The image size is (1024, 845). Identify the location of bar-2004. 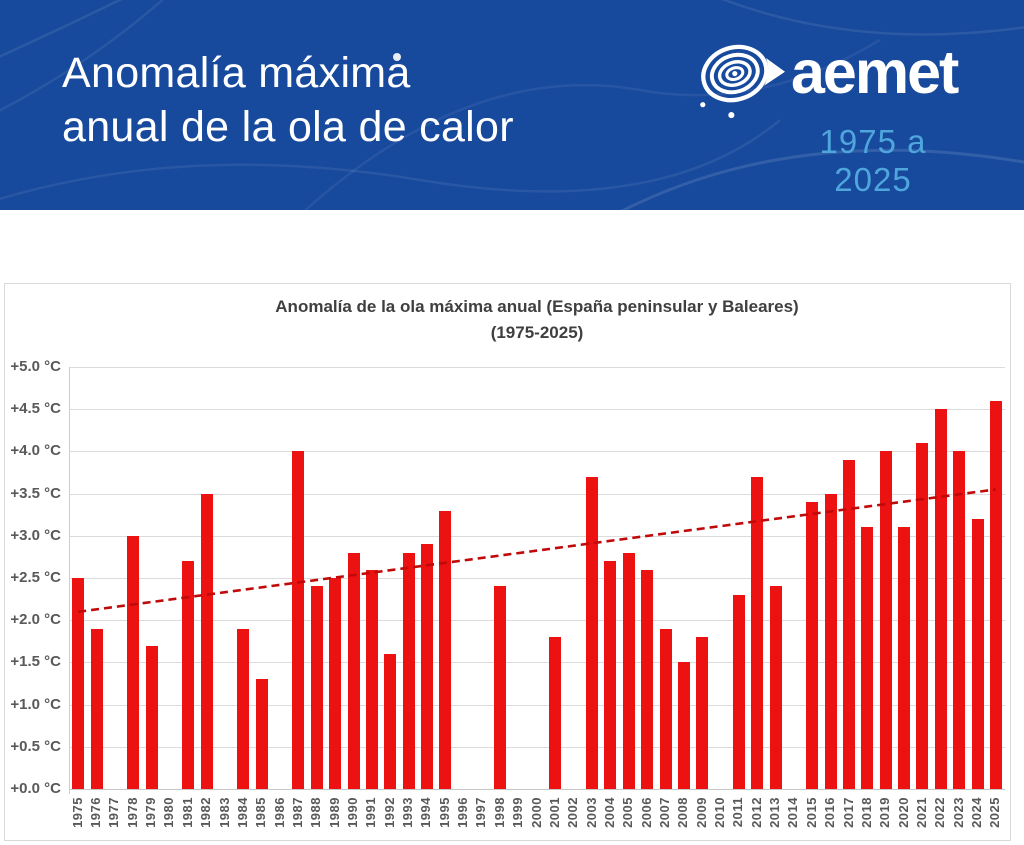
(610, 675).